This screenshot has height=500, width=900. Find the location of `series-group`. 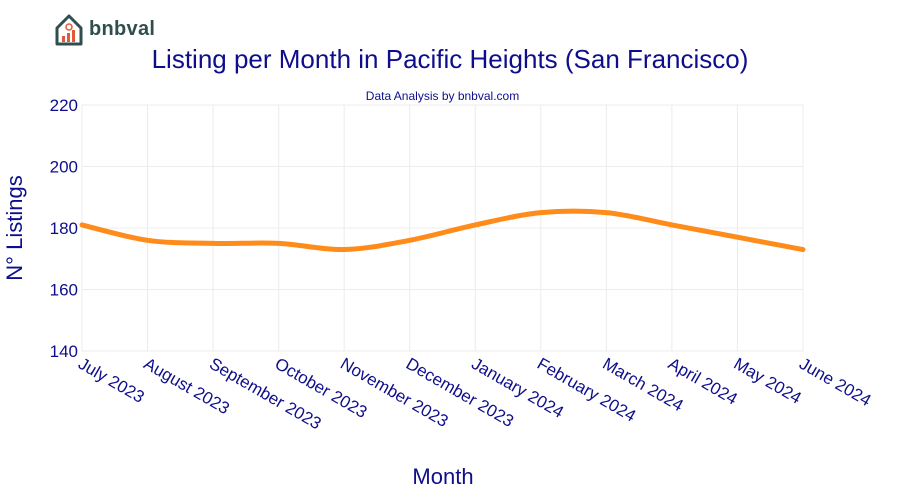

series-group is located at coordinates (442, 230).